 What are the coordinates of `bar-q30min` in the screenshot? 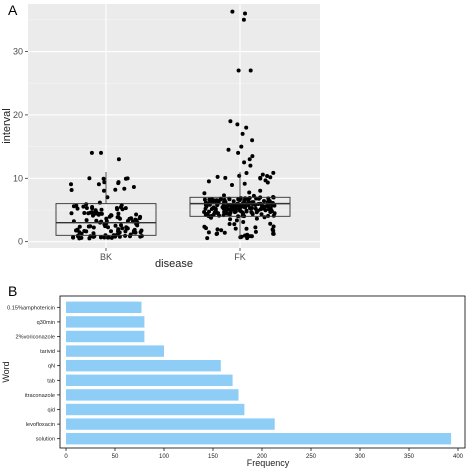 It's located at (105, 322).